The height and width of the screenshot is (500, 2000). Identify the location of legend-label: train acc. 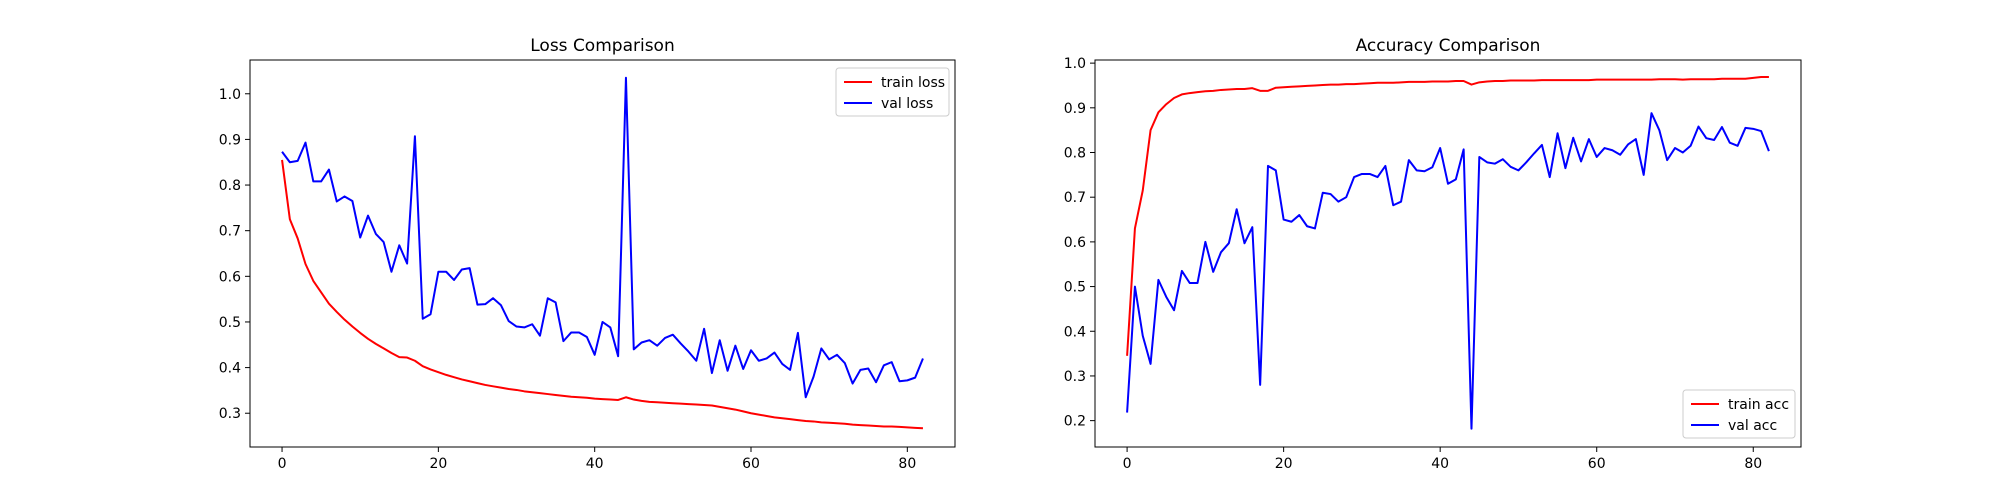
(1758, 405).